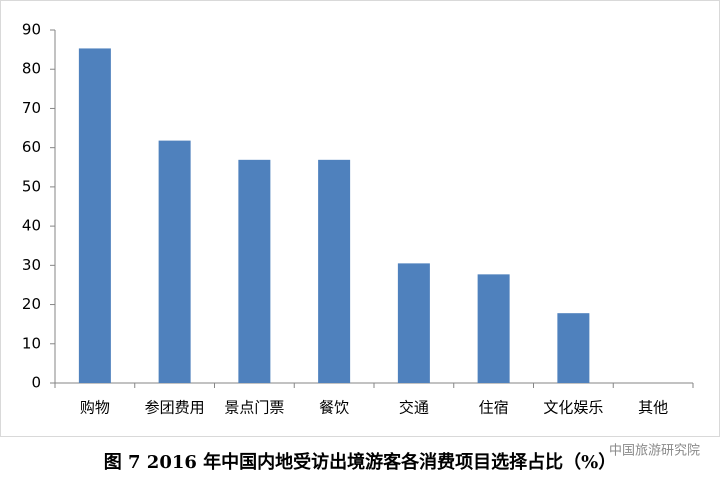 This screenshot has height=482, width=720. What do you see at coordinates (175, 408) in the screenshot?
I see `x-tick-label: 参团费用` at bounding box center [175, 408].